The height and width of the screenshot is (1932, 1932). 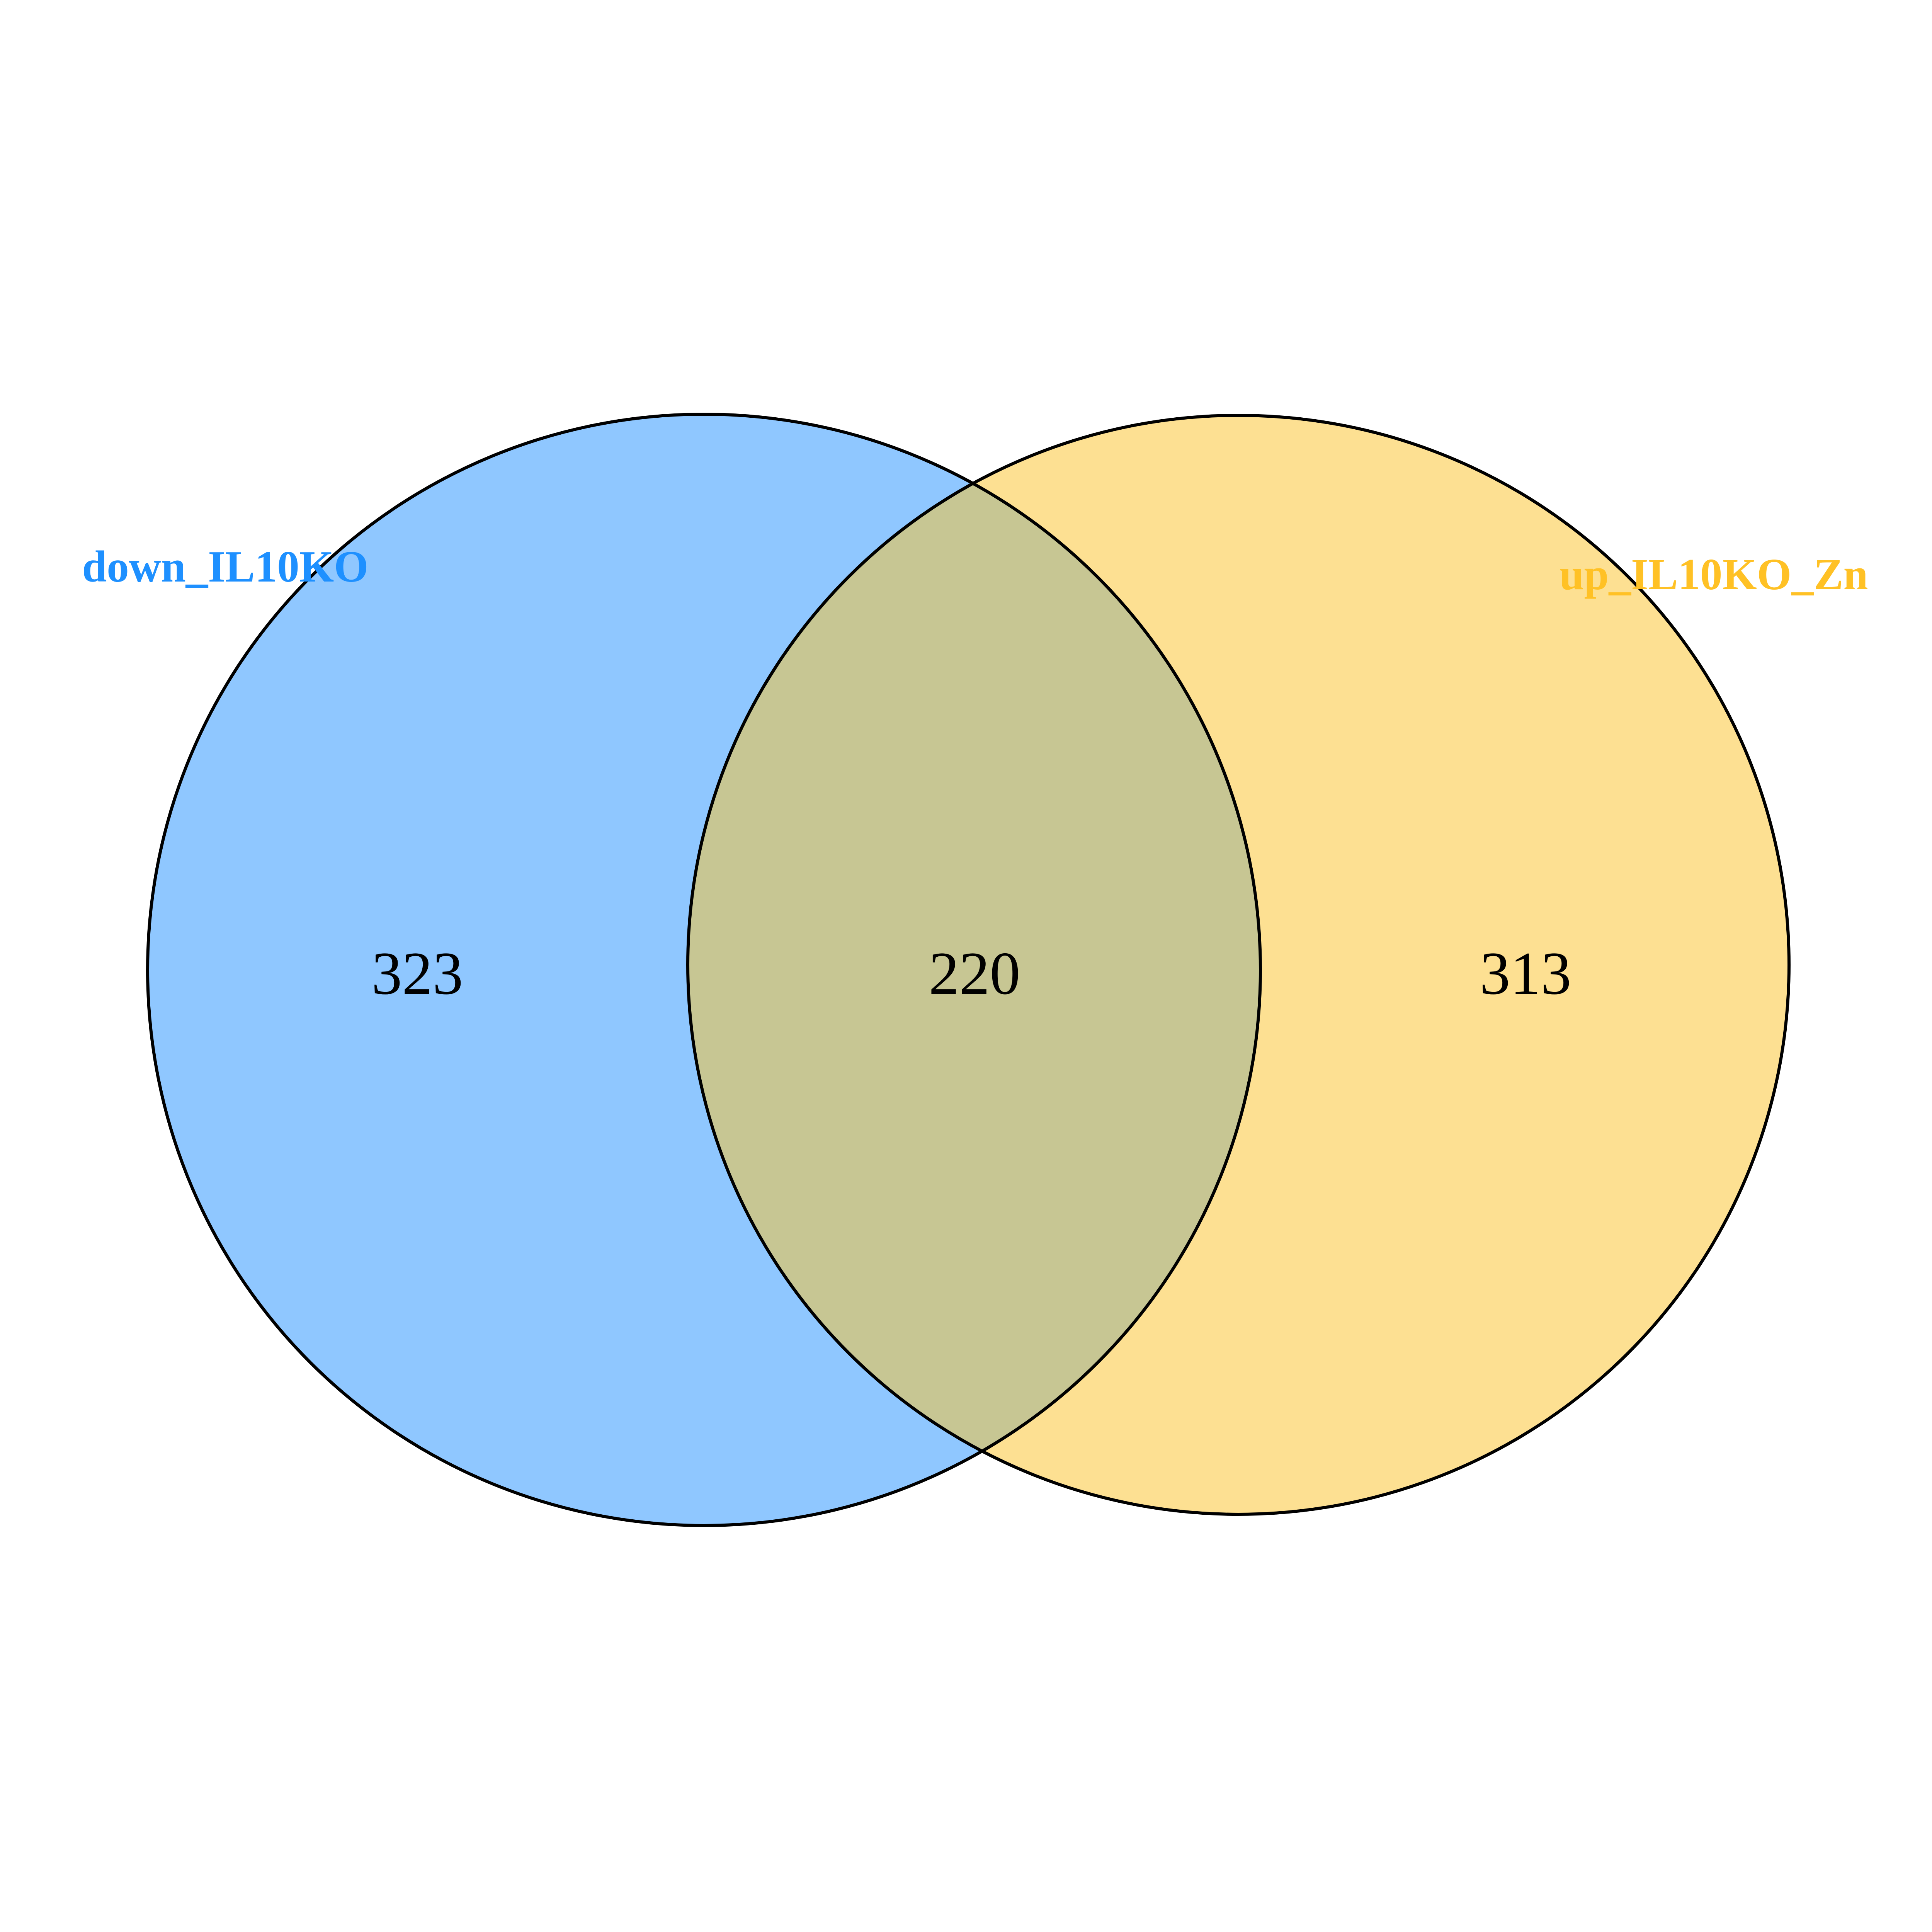 What do you see at coordinates (1525, 974) in the screenshot?
I see `set-b-only-count: 313` at bounding box center [1525, 974].